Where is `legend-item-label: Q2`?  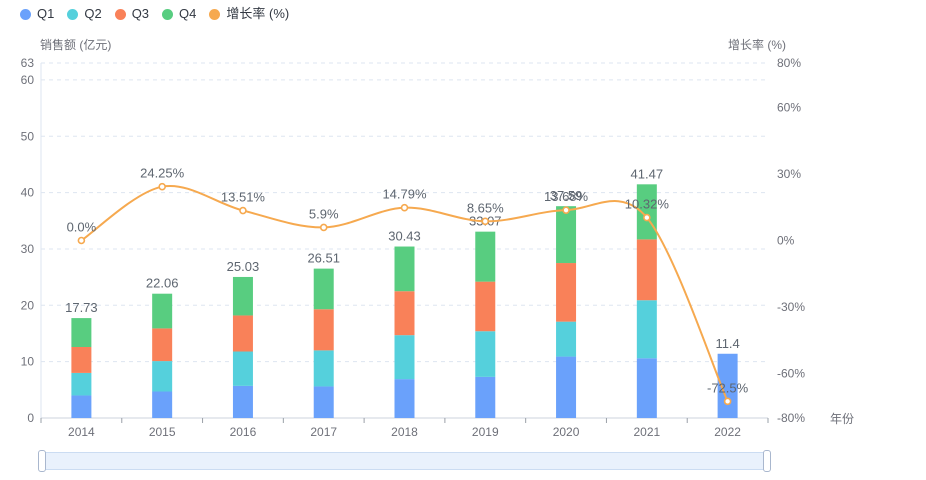
legend-item-label: Q2 is located at coordinates (93, 13).